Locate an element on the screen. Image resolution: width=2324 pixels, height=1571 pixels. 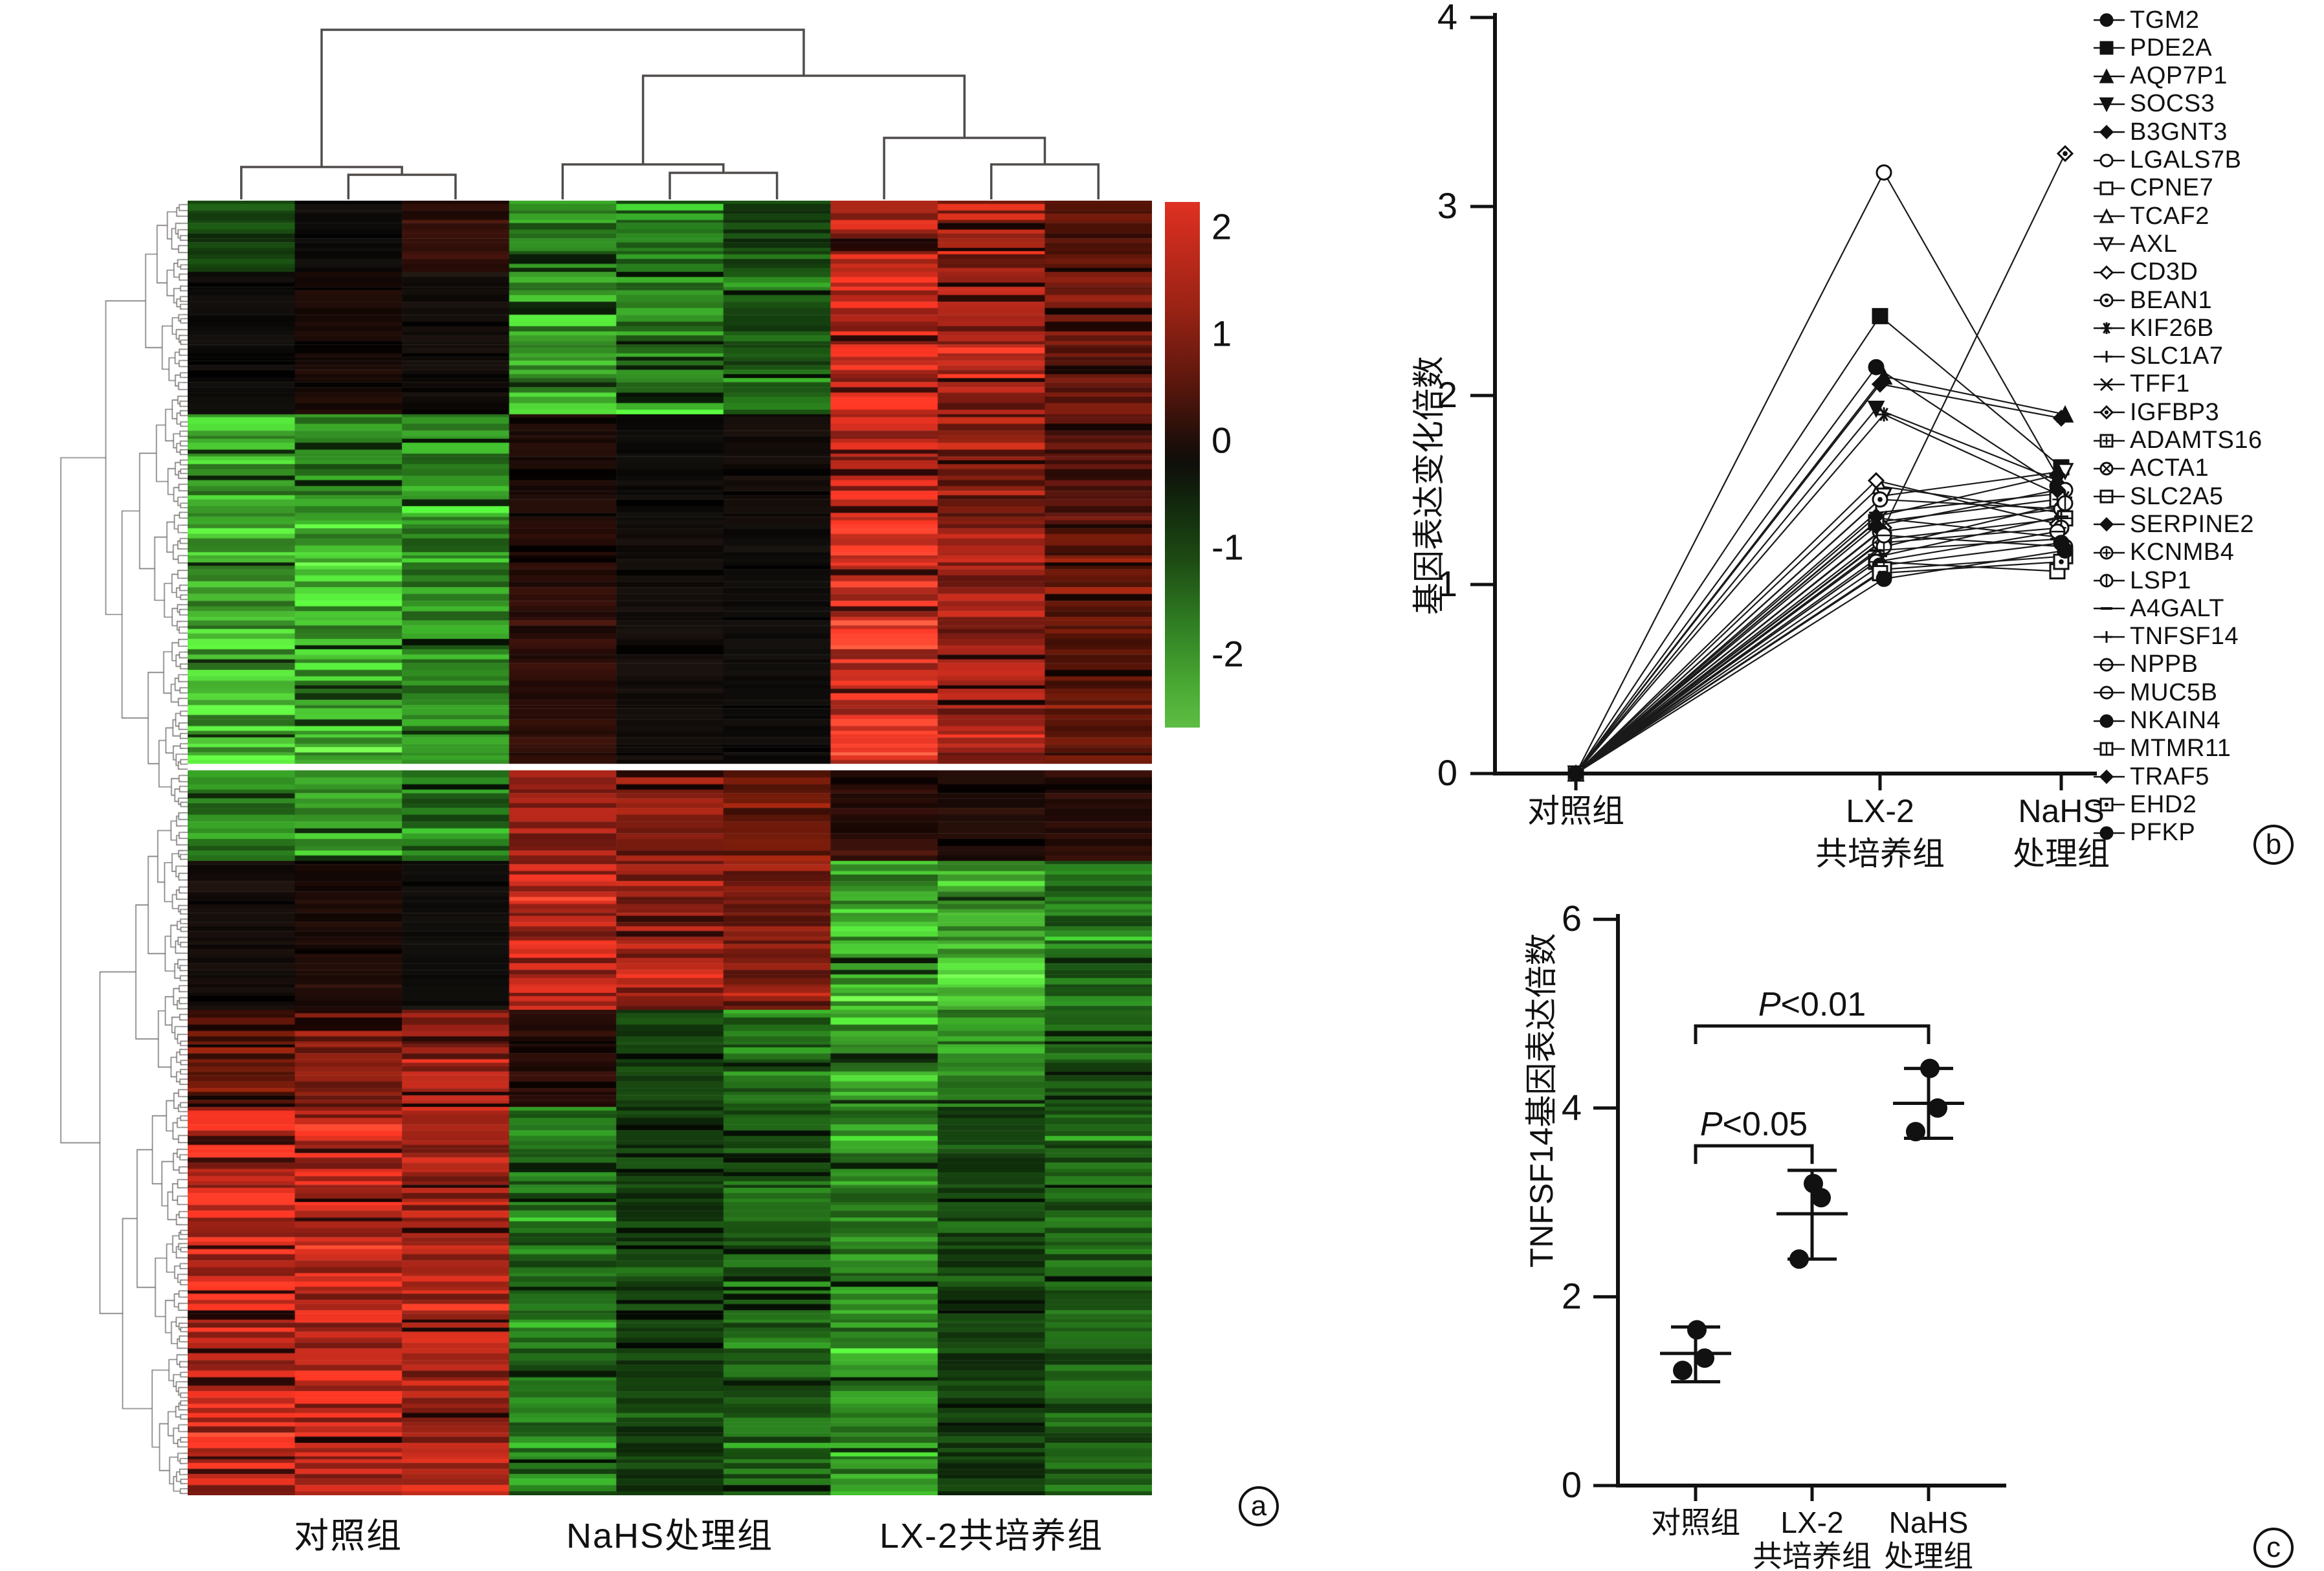
legend-item: TFF1 is located at coordinates (2141, 384).